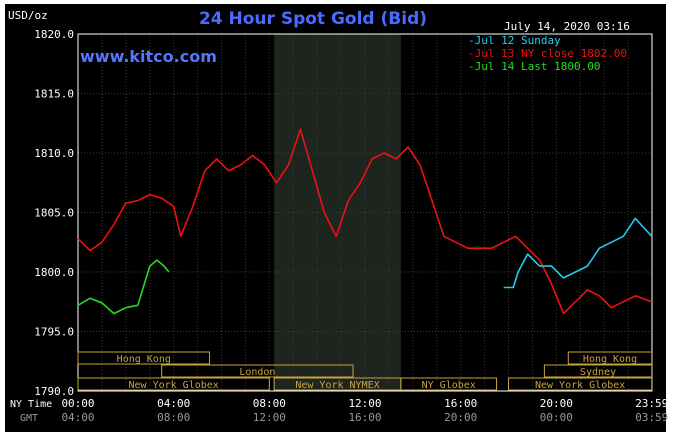  I want to click on legend-entry: -Jul 12 Sunday, so click(514, 40).